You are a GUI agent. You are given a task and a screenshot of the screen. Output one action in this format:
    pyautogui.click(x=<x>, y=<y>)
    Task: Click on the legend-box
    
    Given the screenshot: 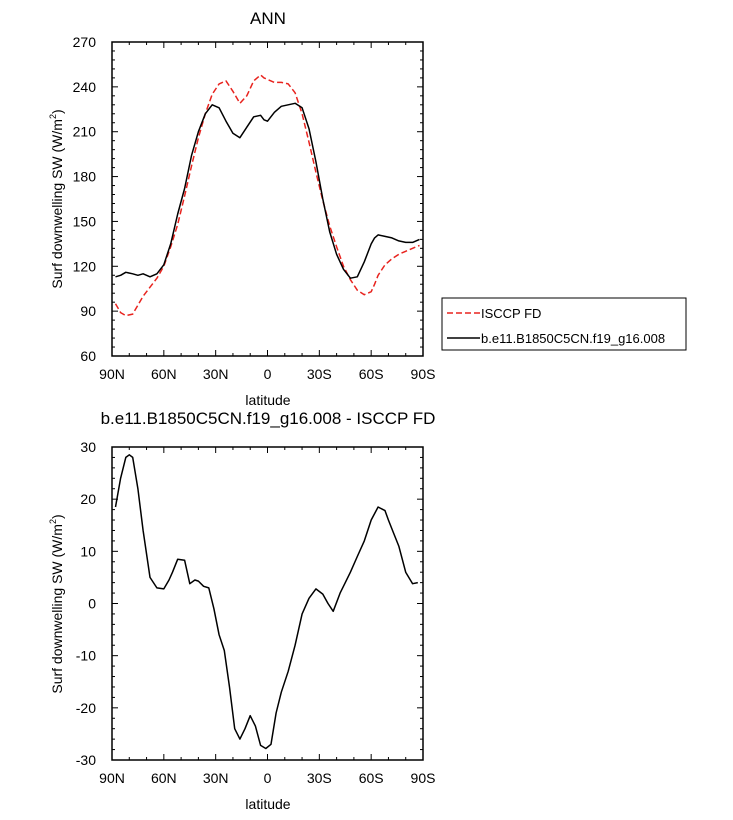 What is the action you would take?
    pyautogui.click(x=564, y=324)
    